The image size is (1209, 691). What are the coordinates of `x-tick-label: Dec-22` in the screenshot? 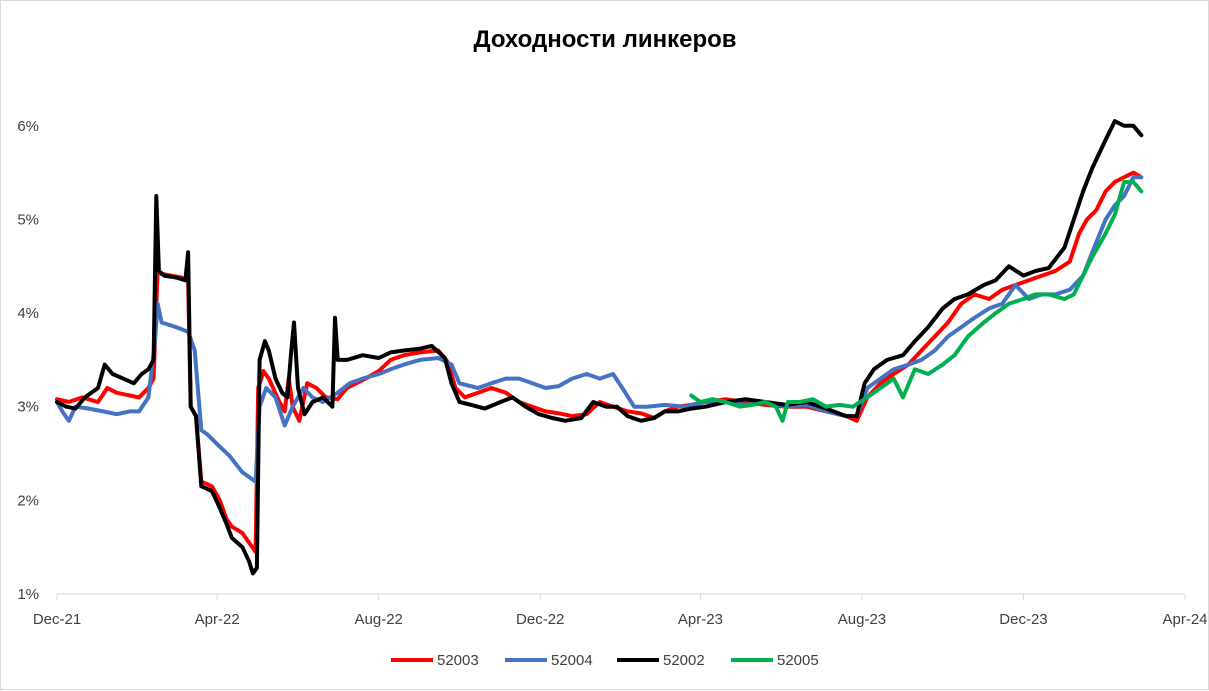 It's located at (540, 619).